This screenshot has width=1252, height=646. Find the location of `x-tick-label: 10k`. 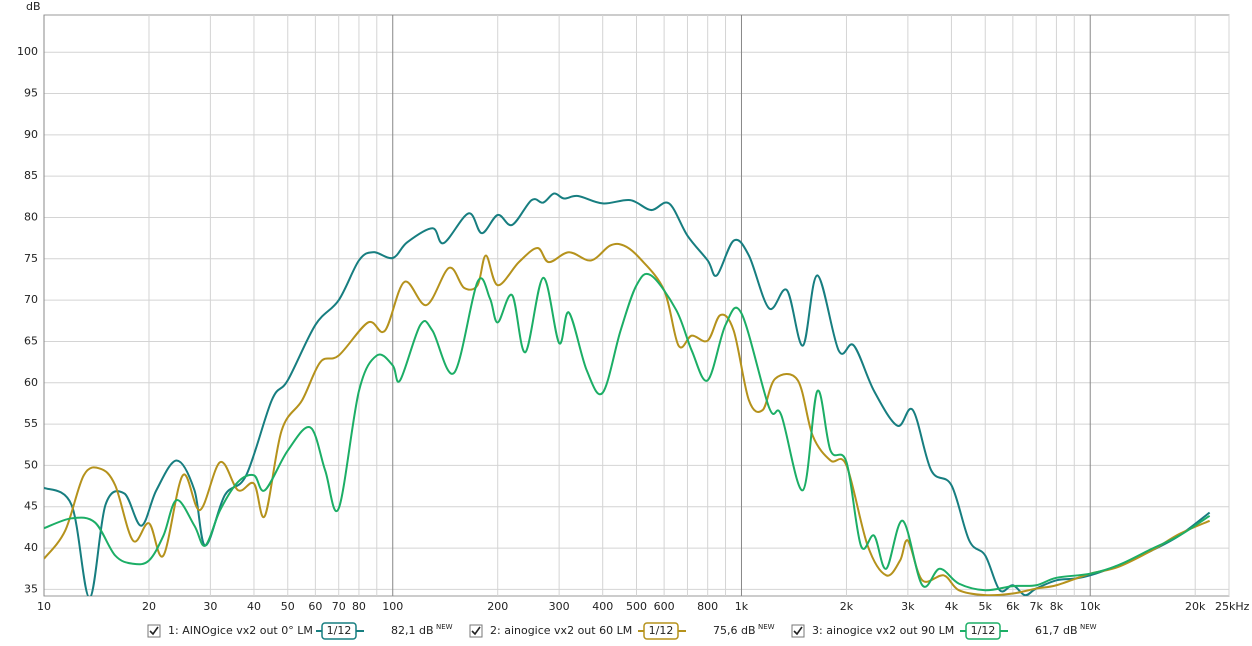

x-tick-label: 10k is located at coordinates (1090, 606).